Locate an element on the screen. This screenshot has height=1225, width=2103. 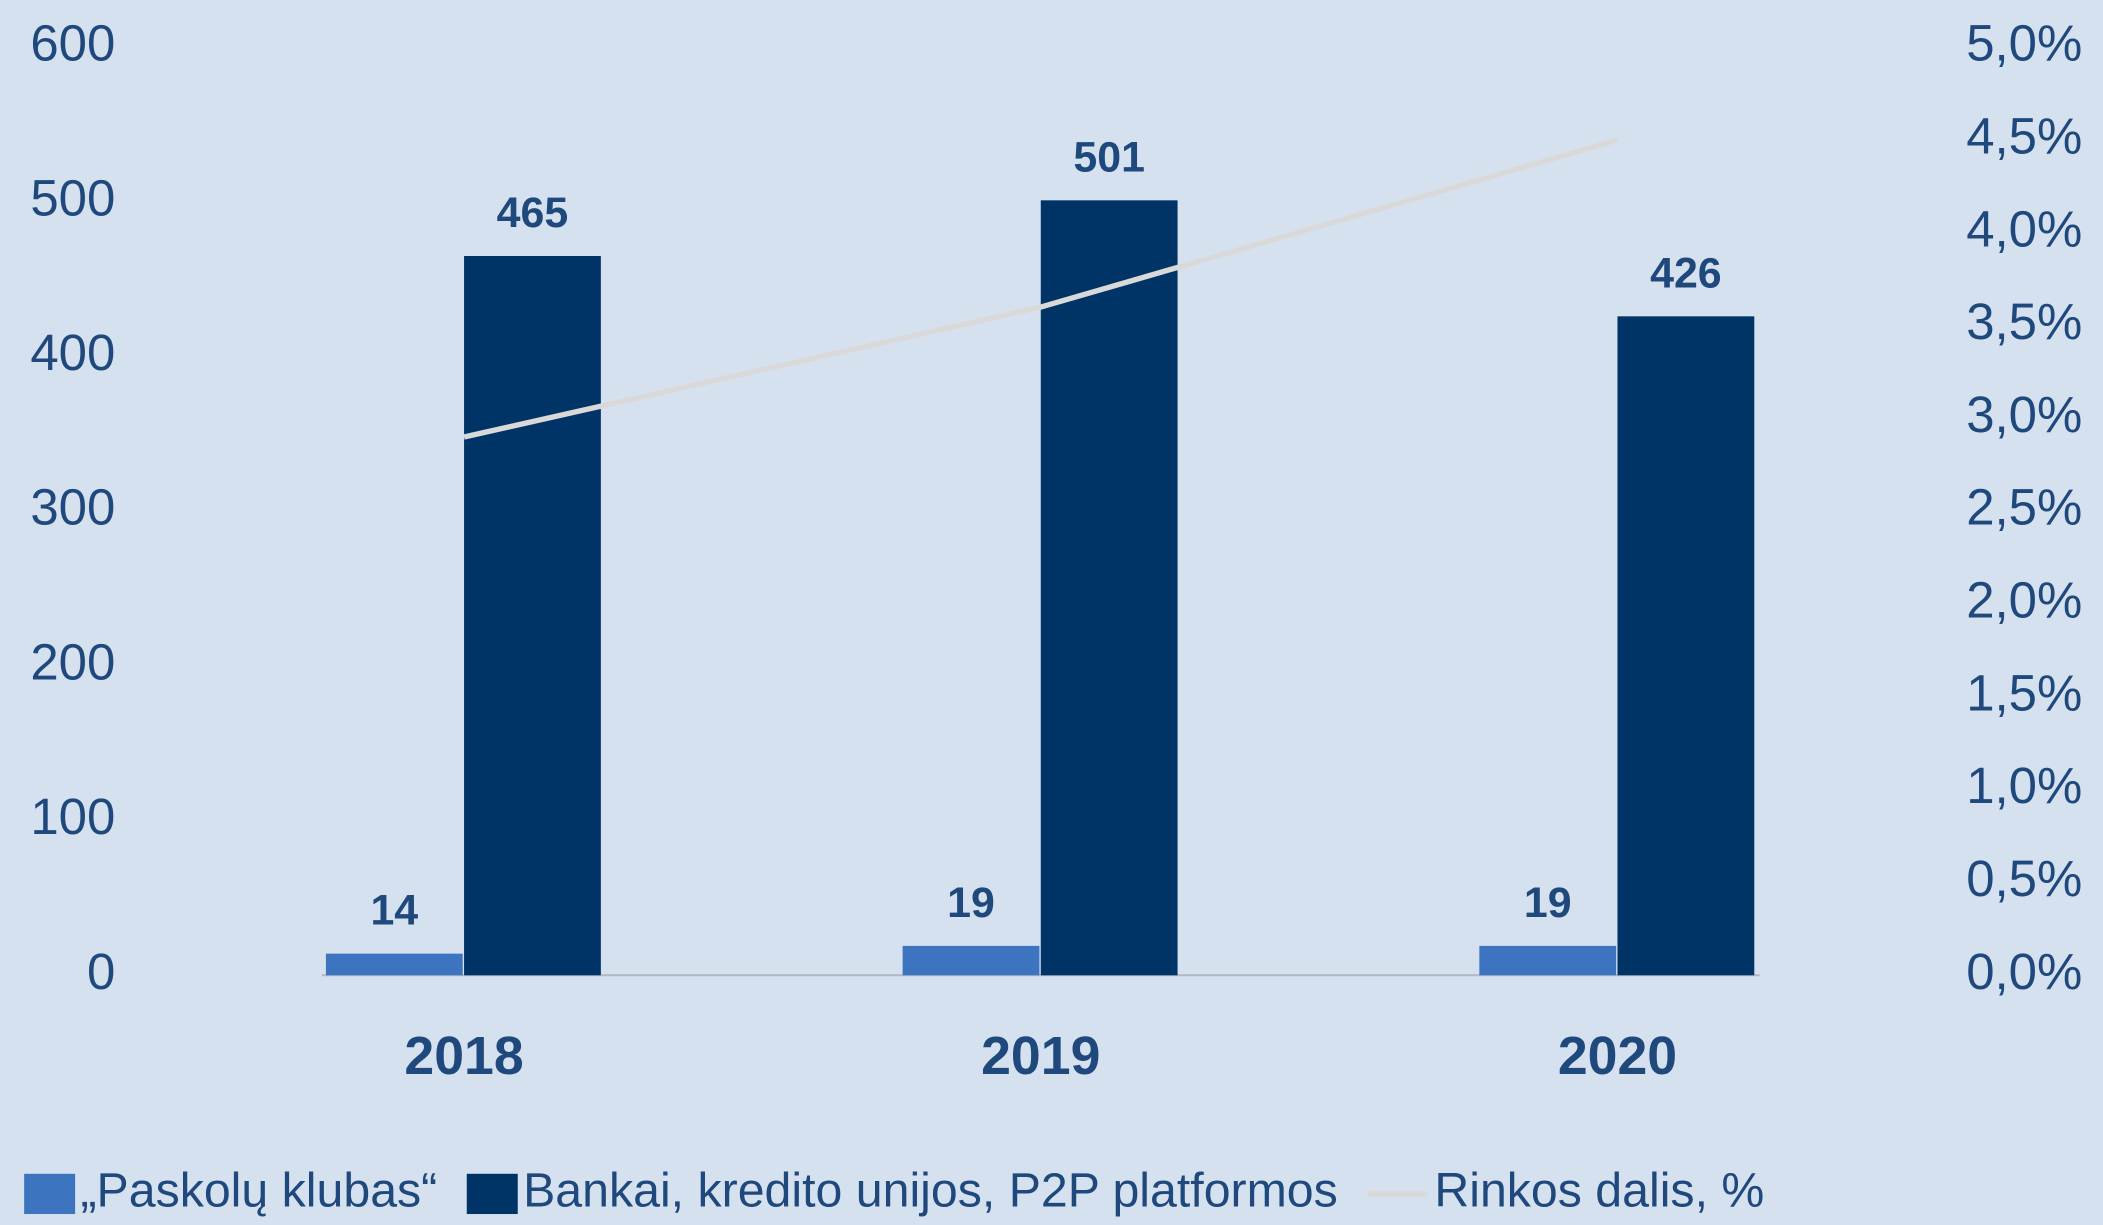
y2-tick-label: 4,0% is located at coordinates (2024, 228).